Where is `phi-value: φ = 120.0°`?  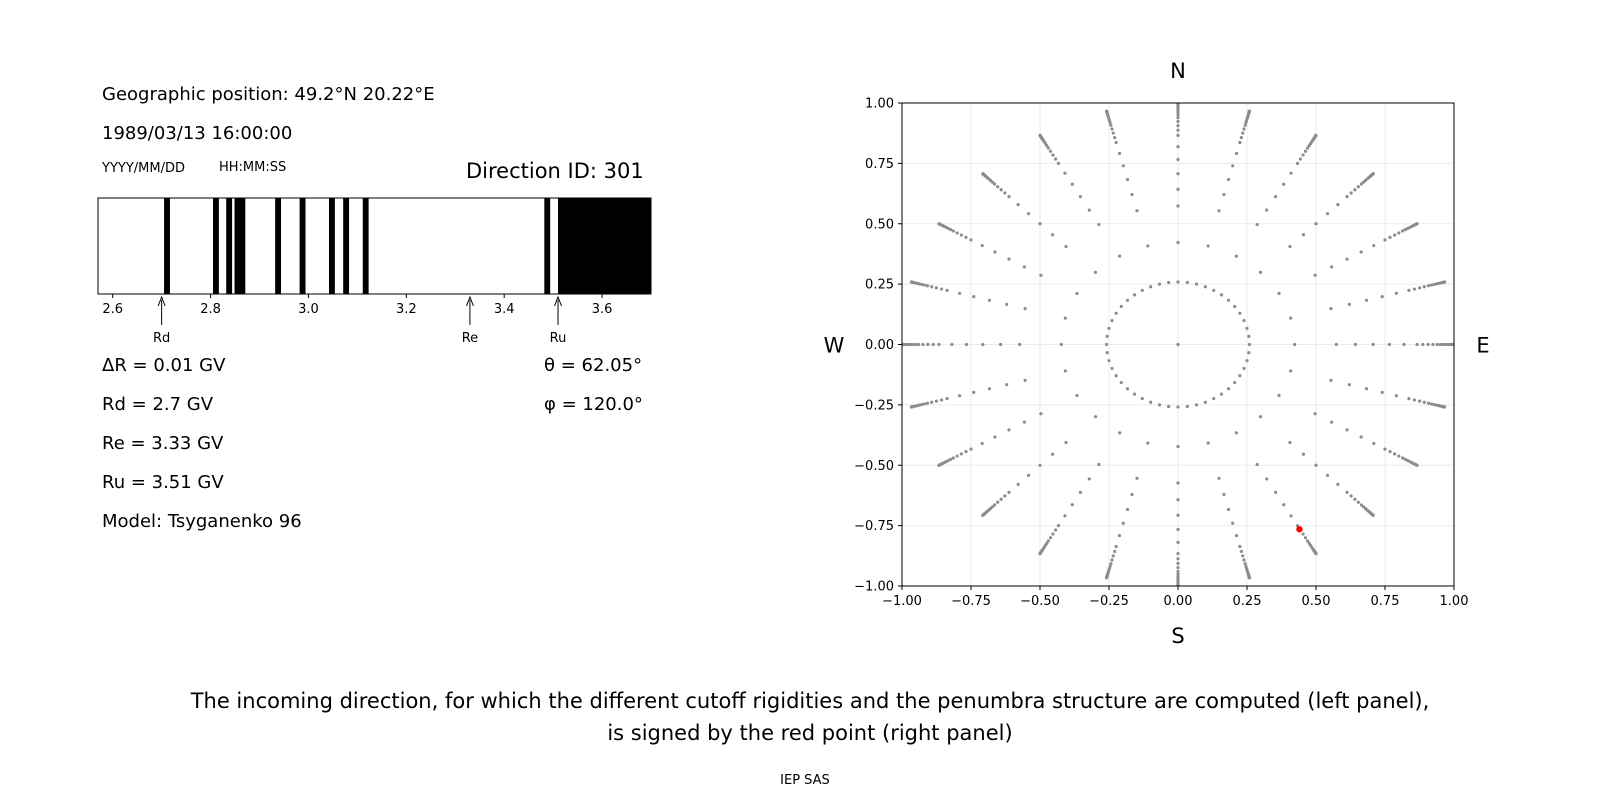
phi-value: φ = 120.0° is located at coordinates (593, 404).